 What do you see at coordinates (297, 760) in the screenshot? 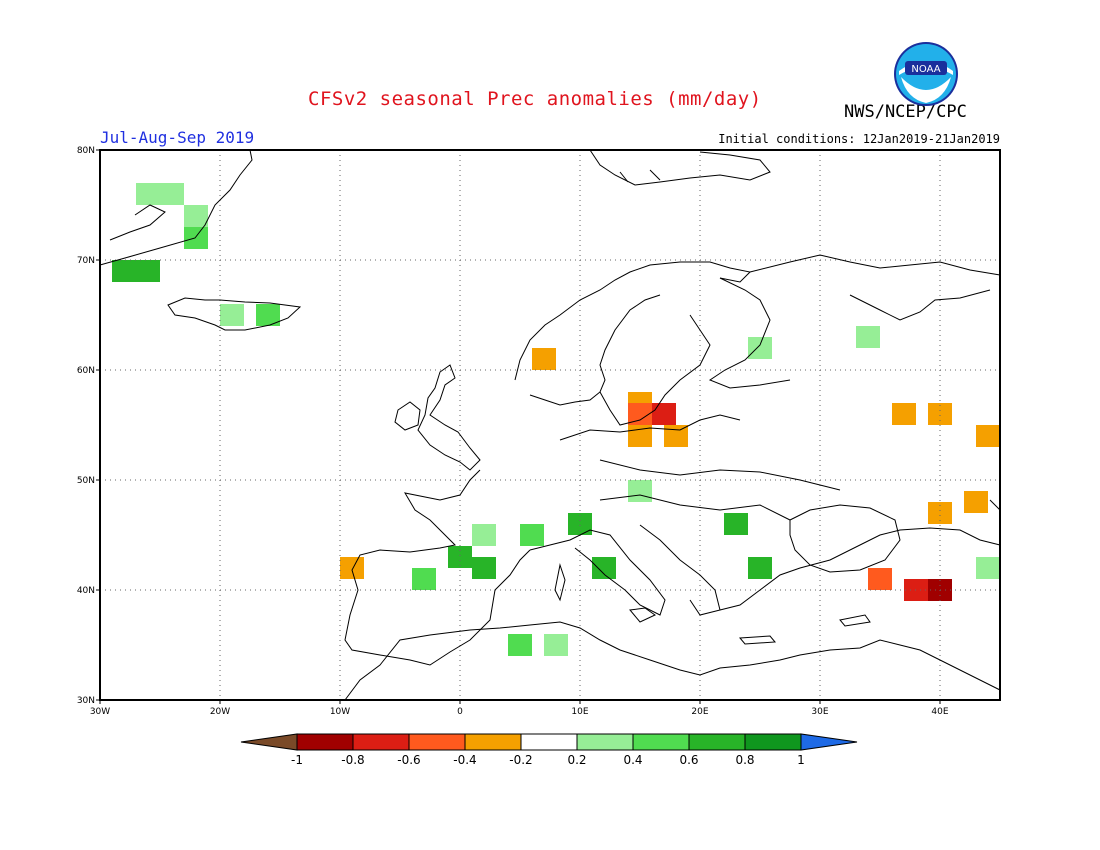
I see `colorbar-label: -1` at bounding box center [297, 760].